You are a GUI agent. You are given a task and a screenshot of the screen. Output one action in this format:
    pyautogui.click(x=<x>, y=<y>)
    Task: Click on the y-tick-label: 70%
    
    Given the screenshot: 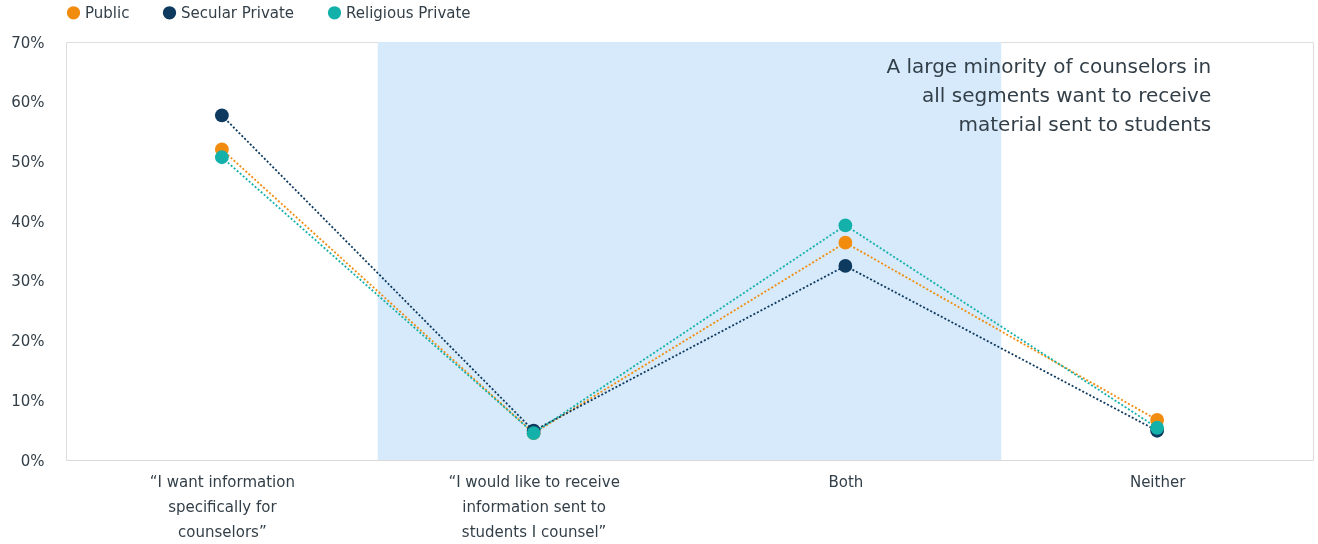 What is the action you would take?
    pyautogui.click(x=28, y=42)
    